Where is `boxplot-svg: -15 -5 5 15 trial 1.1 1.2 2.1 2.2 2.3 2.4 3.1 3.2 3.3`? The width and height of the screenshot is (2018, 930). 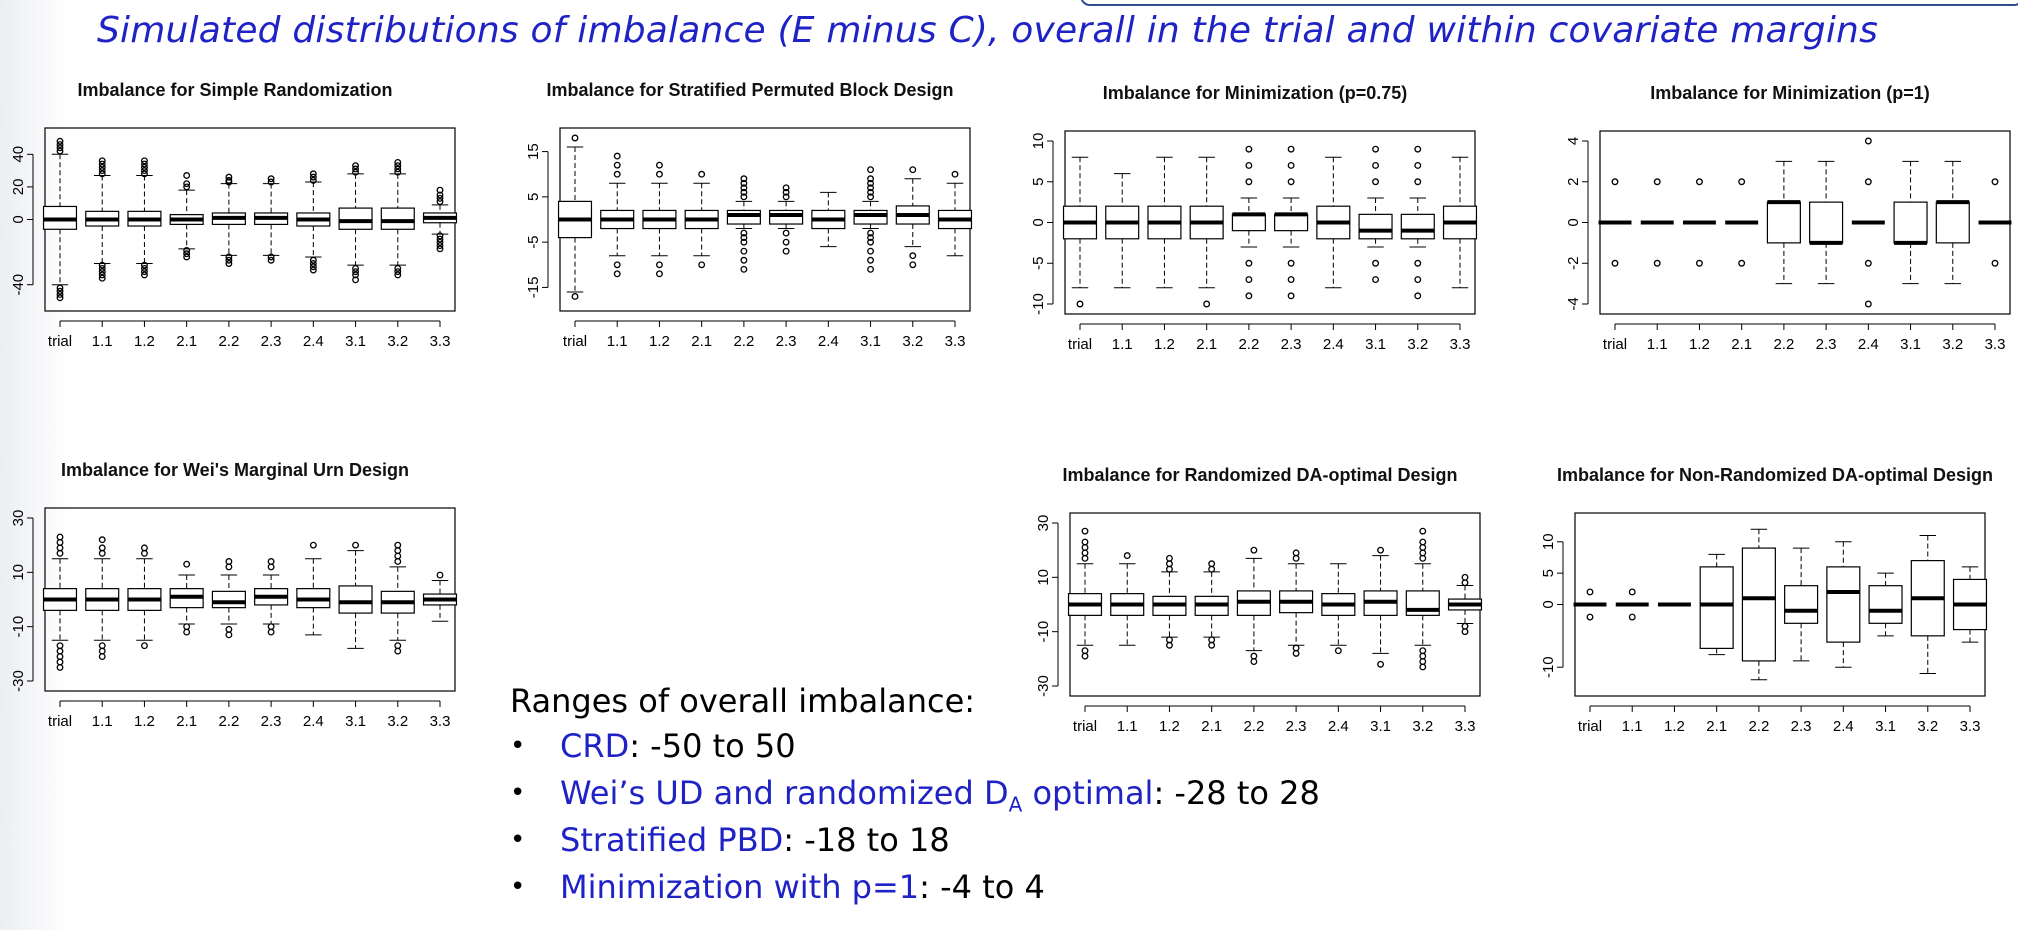
boxplot-svg: -15 -5 5 15 trial 1.1 1.2 2.1 2.2 2.3 2.4 3.1 3.2 3.3 is located at coordinates (749, 238).